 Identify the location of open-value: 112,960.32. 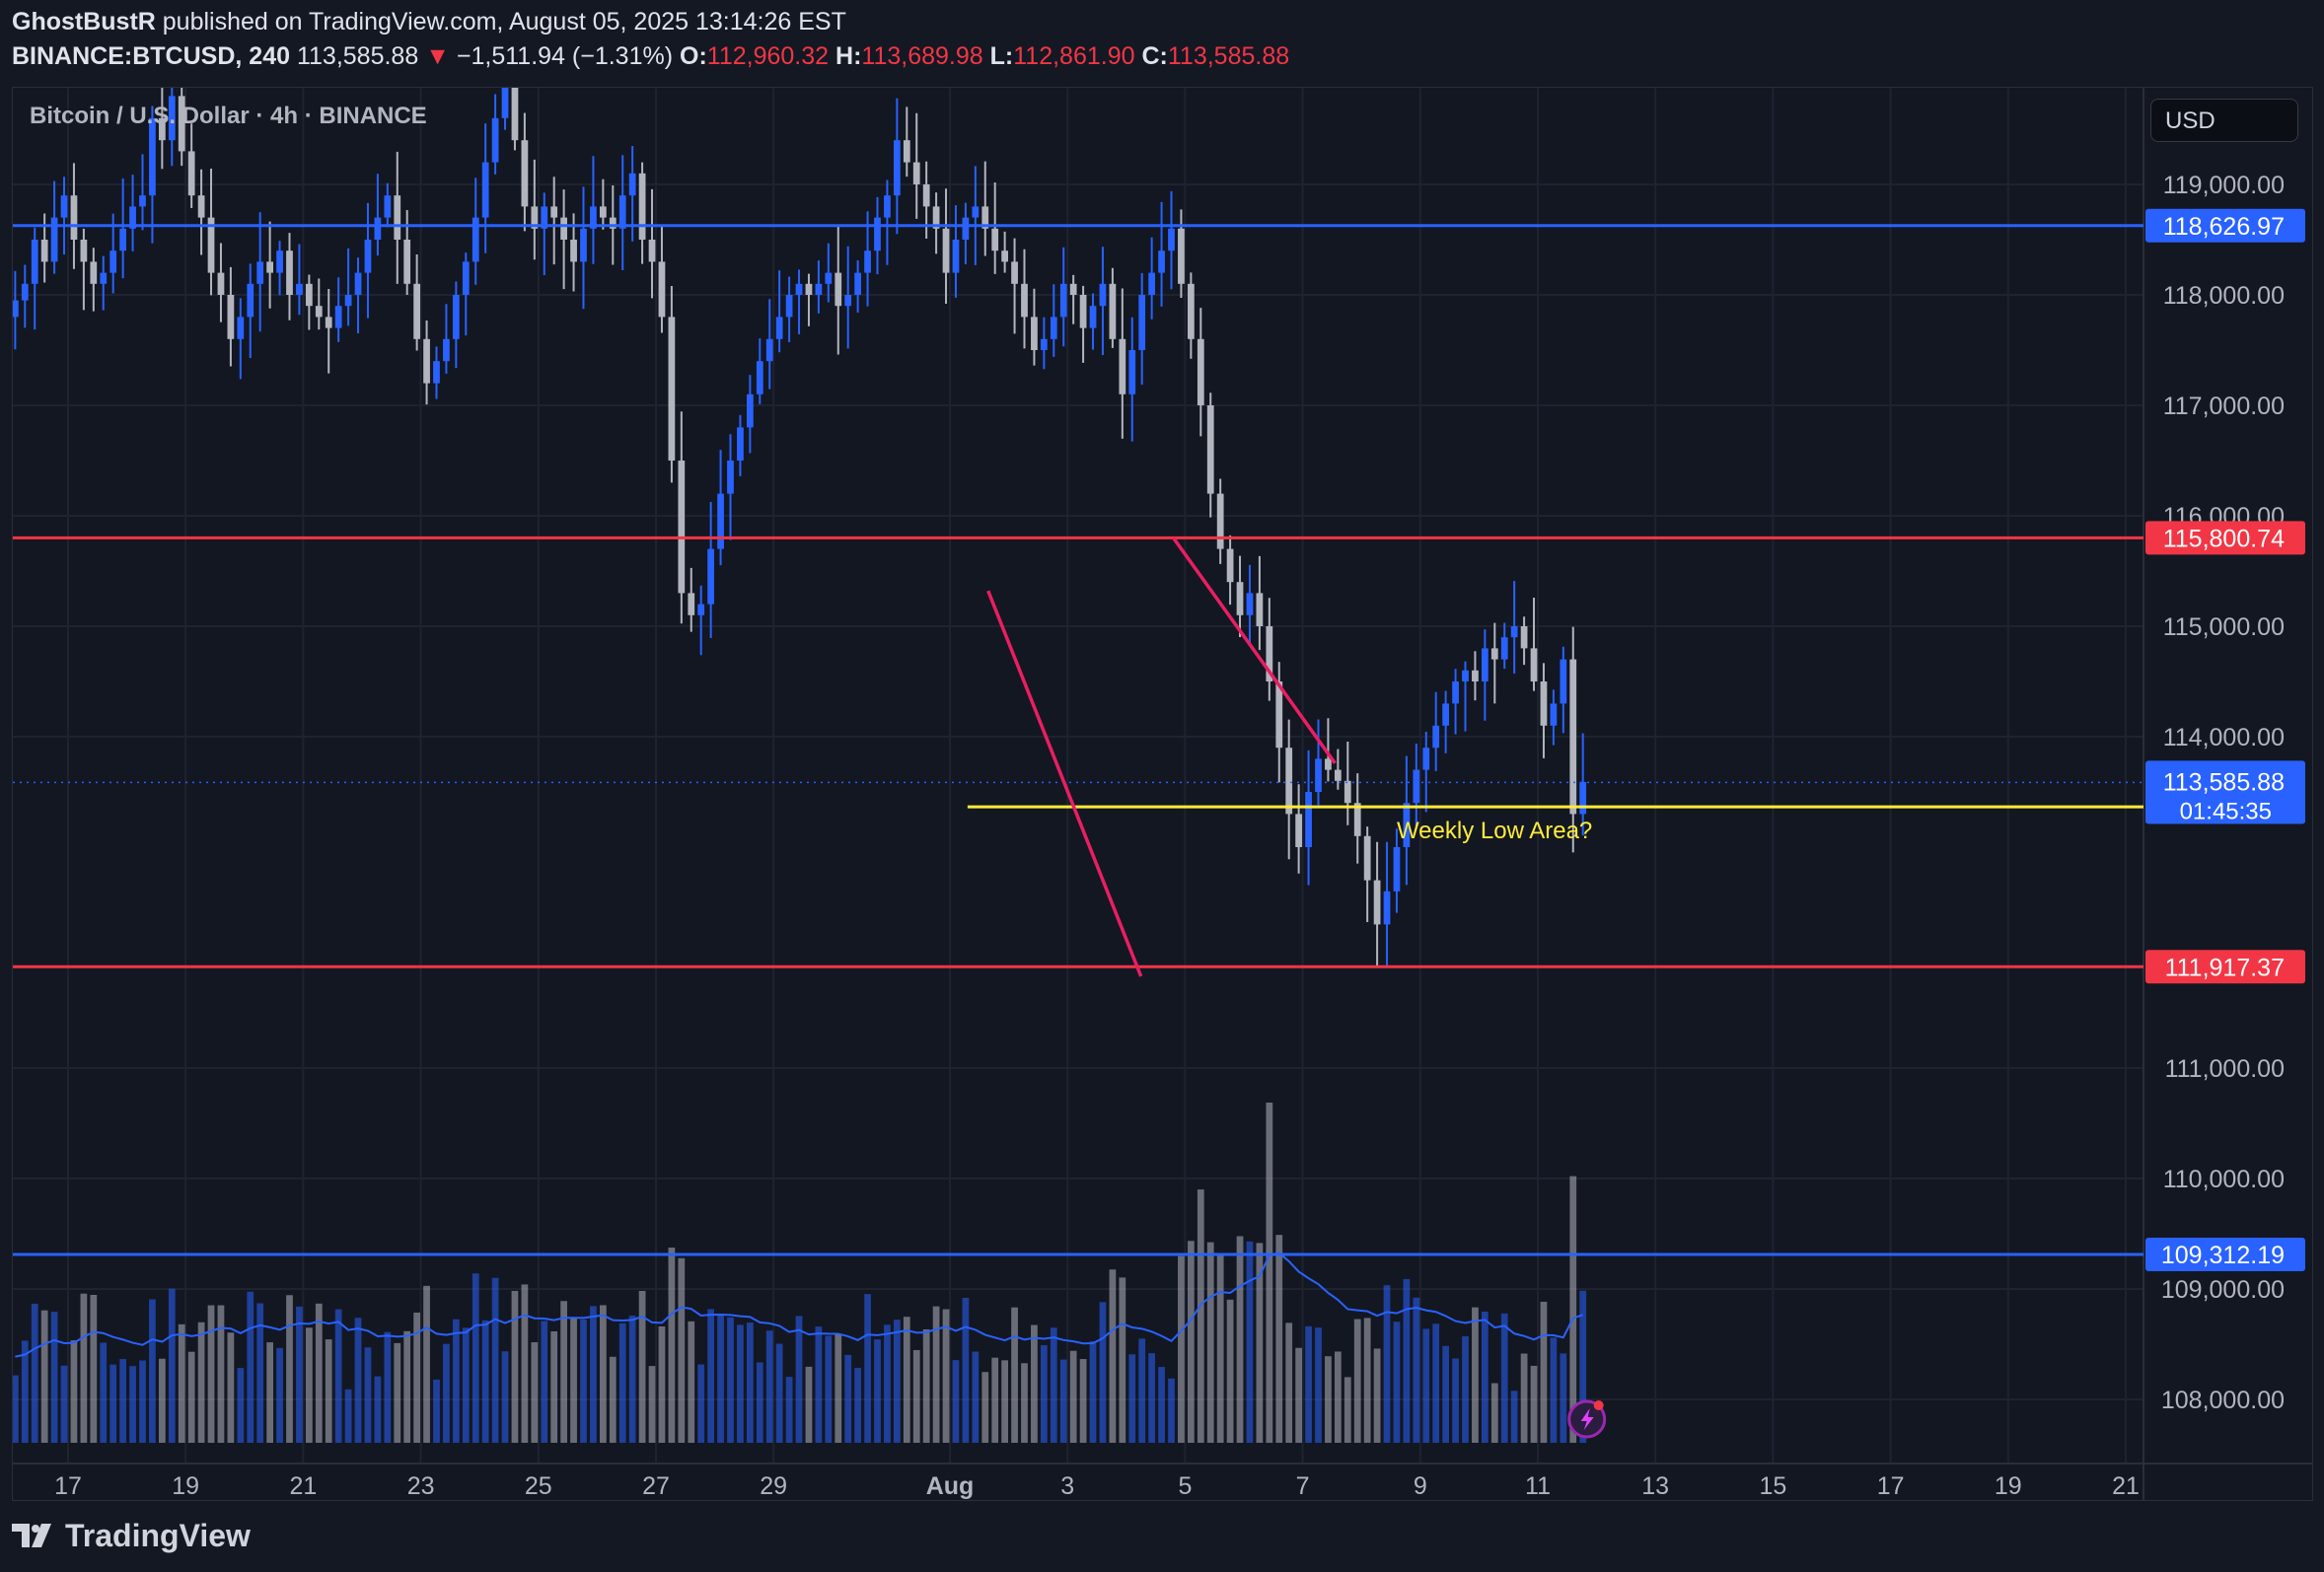
(768, 56).